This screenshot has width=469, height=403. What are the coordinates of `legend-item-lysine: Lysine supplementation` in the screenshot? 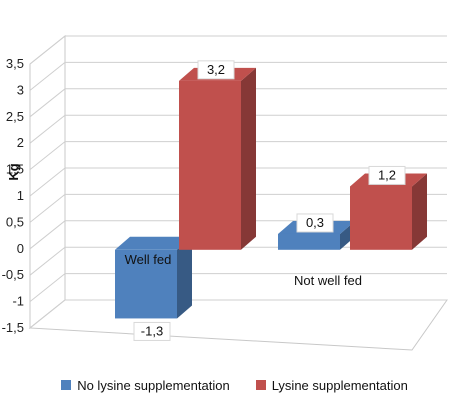 It's located at (331, 385).